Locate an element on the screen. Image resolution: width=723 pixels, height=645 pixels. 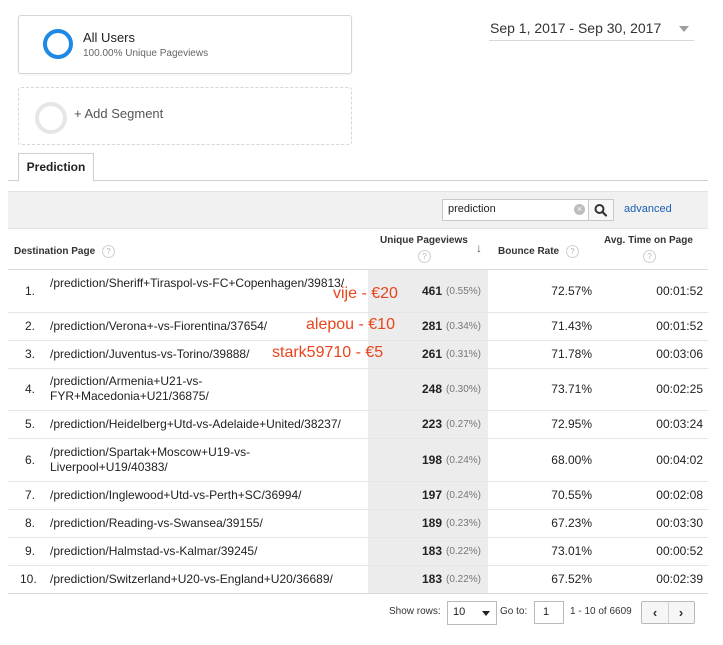
unique-pageviews-percent: (0.27%) is located at coordinates (464, 424).